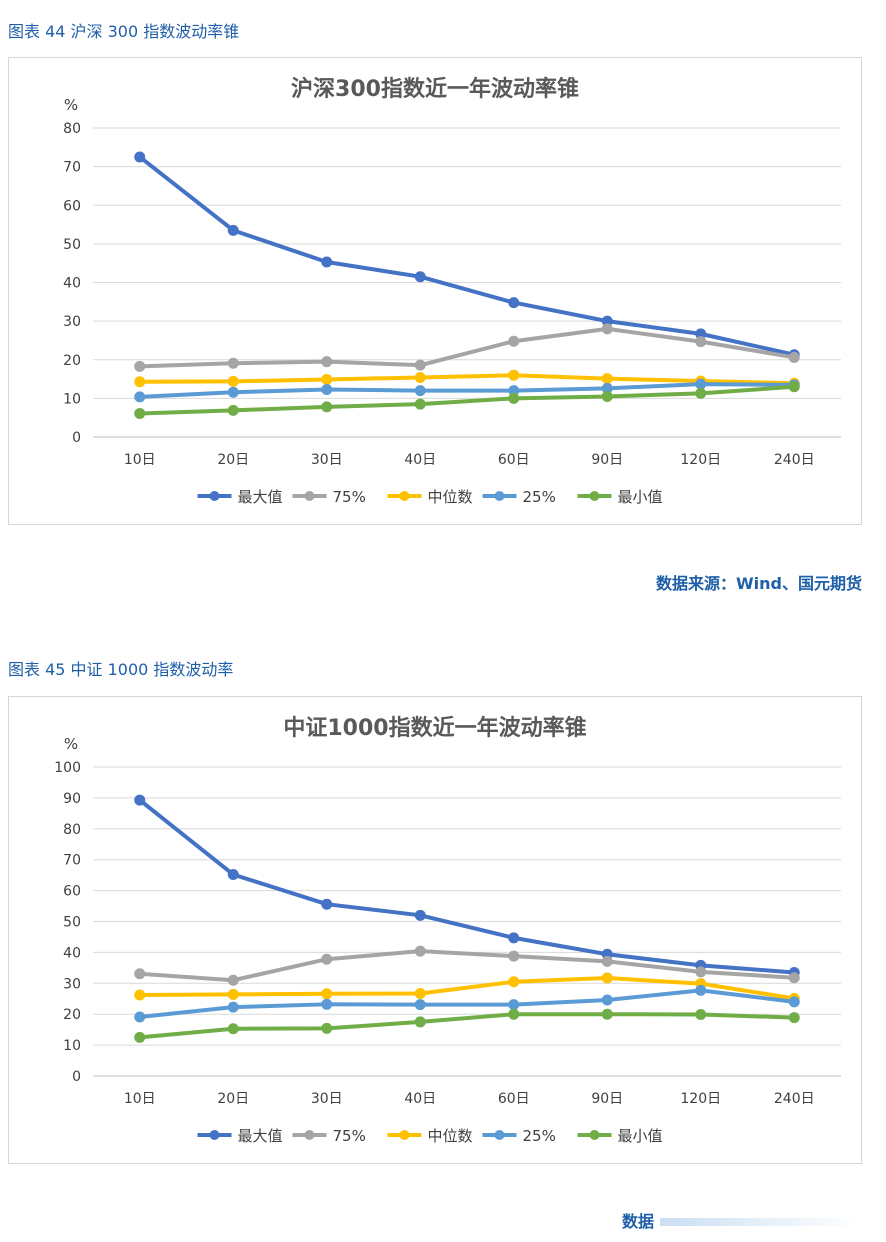 Image resolution: width=886 pixels, height=1242 pixels. Describe the element at coordinates (607, 1099) in the screenshot. I see `x-tick-label: 90日` at that location.